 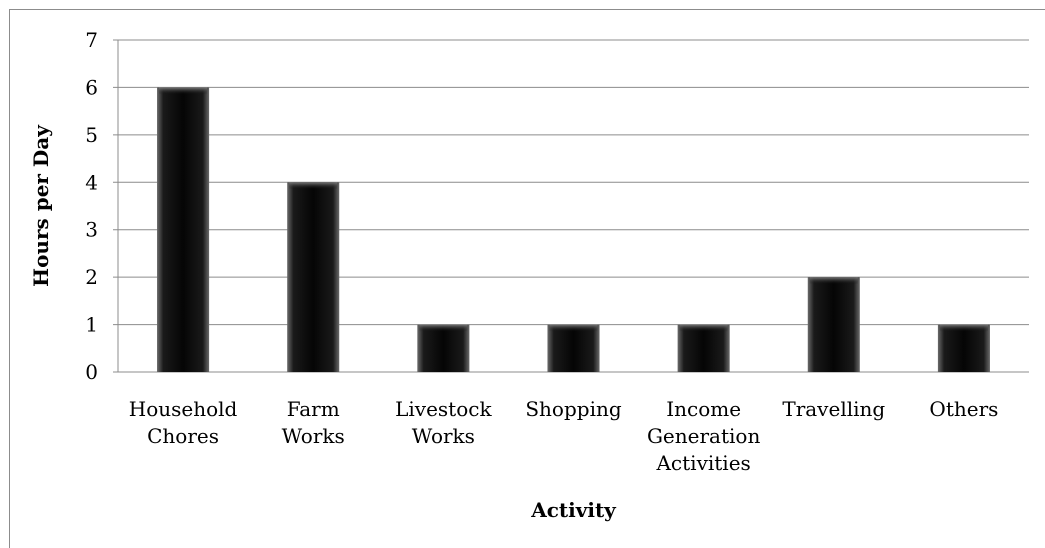 What do you see at coordinates (573, 510) in the screenshot?
I see `x-axis-title: Activity` at bounding box center [573, 510].